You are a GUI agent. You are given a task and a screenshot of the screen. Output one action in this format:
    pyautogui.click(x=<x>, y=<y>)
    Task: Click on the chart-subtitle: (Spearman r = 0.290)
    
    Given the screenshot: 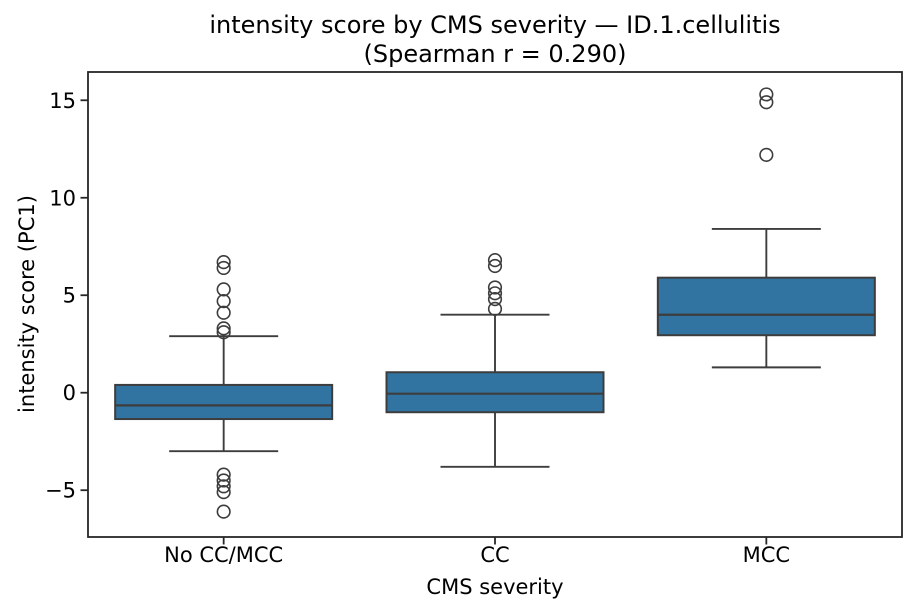 What is the action you would take?
    pyautogui.click(x=495, y=54)
    